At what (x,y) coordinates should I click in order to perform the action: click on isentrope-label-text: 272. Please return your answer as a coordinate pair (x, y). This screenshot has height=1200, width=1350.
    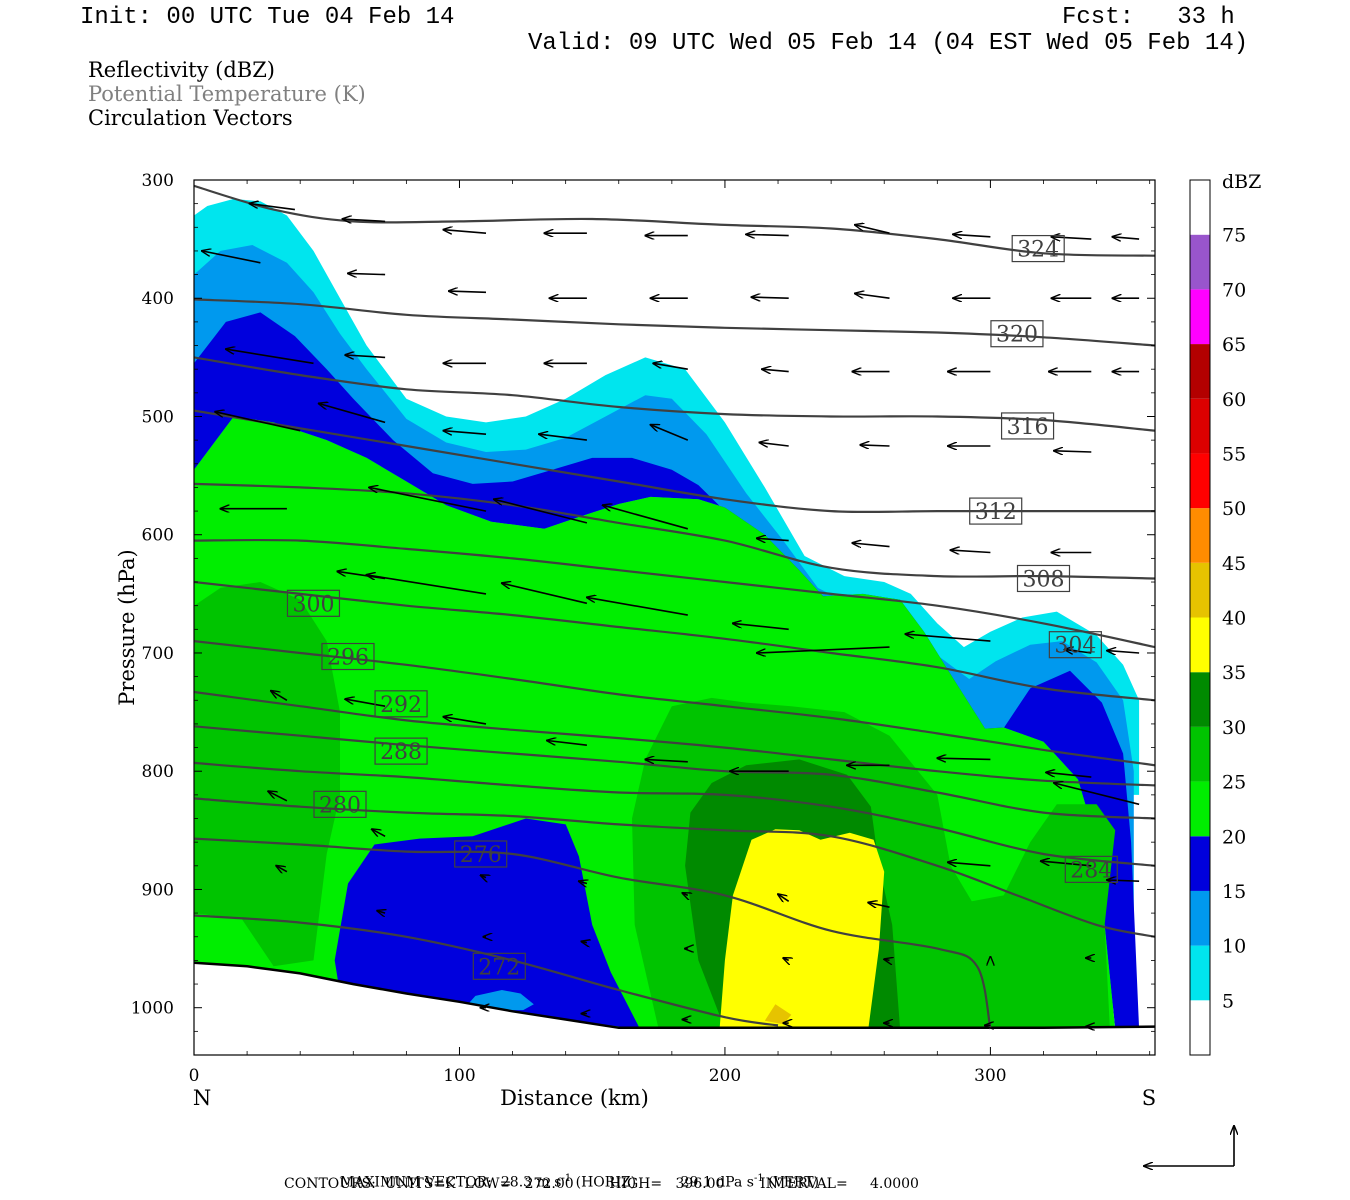
    Looking at the image, I should click on (499, 967).